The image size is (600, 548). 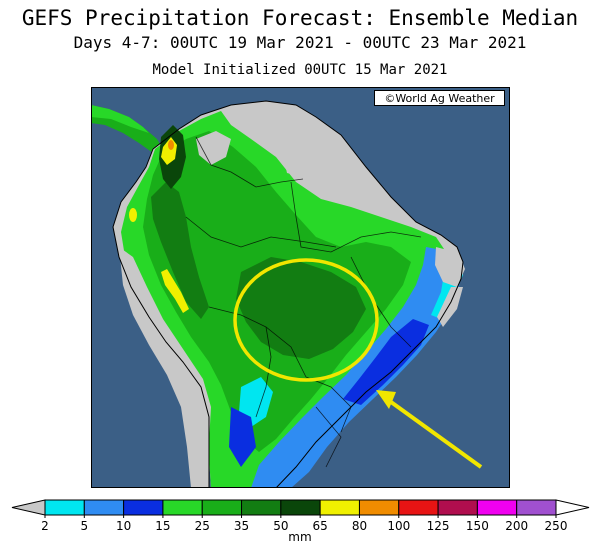 I want to click on colorbar-tick-label: 5, so click(x=84, y=526).